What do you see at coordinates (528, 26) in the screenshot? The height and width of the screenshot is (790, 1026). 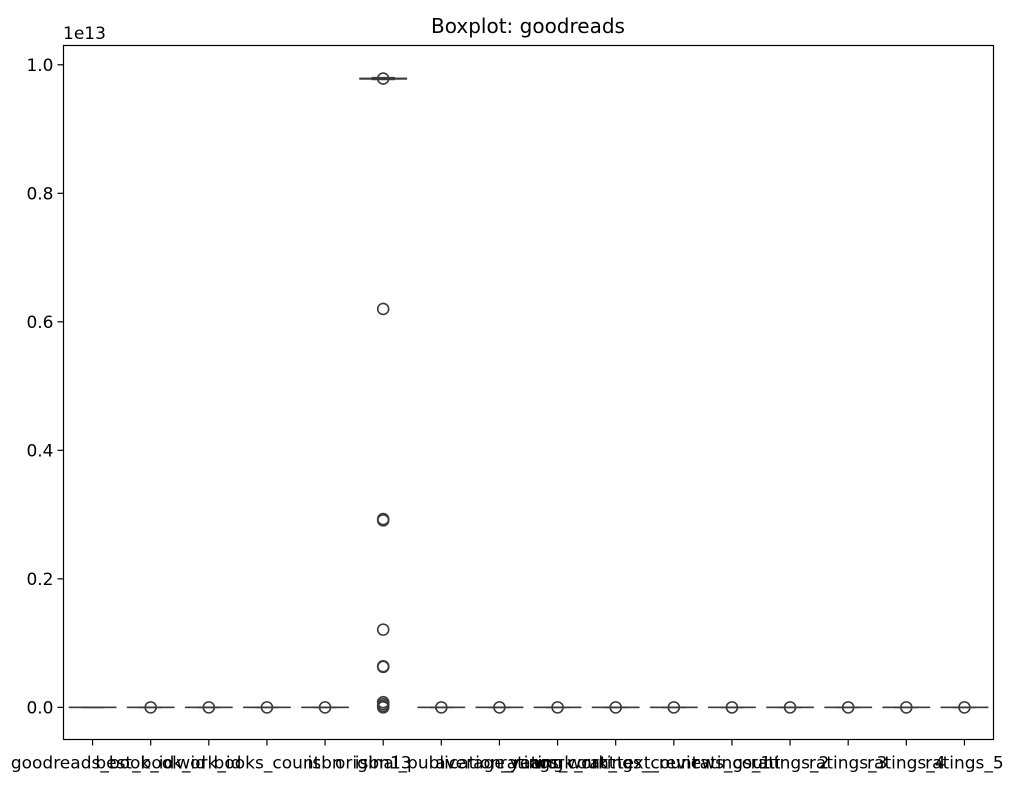 I see `chart-title: Boxplot: goodreads` at bounding box center [528, 26].